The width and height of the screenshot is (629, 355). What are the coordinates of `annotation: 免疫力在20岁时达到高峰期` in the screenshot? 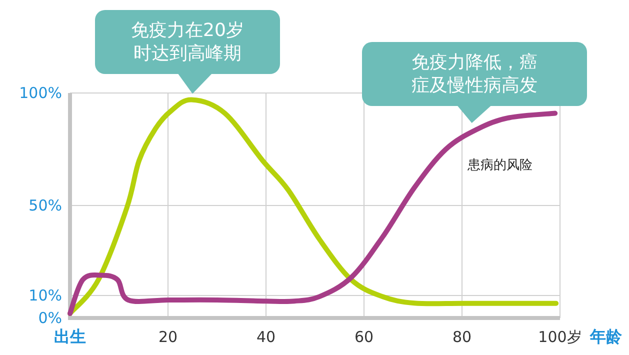 It's located at (187, 42).